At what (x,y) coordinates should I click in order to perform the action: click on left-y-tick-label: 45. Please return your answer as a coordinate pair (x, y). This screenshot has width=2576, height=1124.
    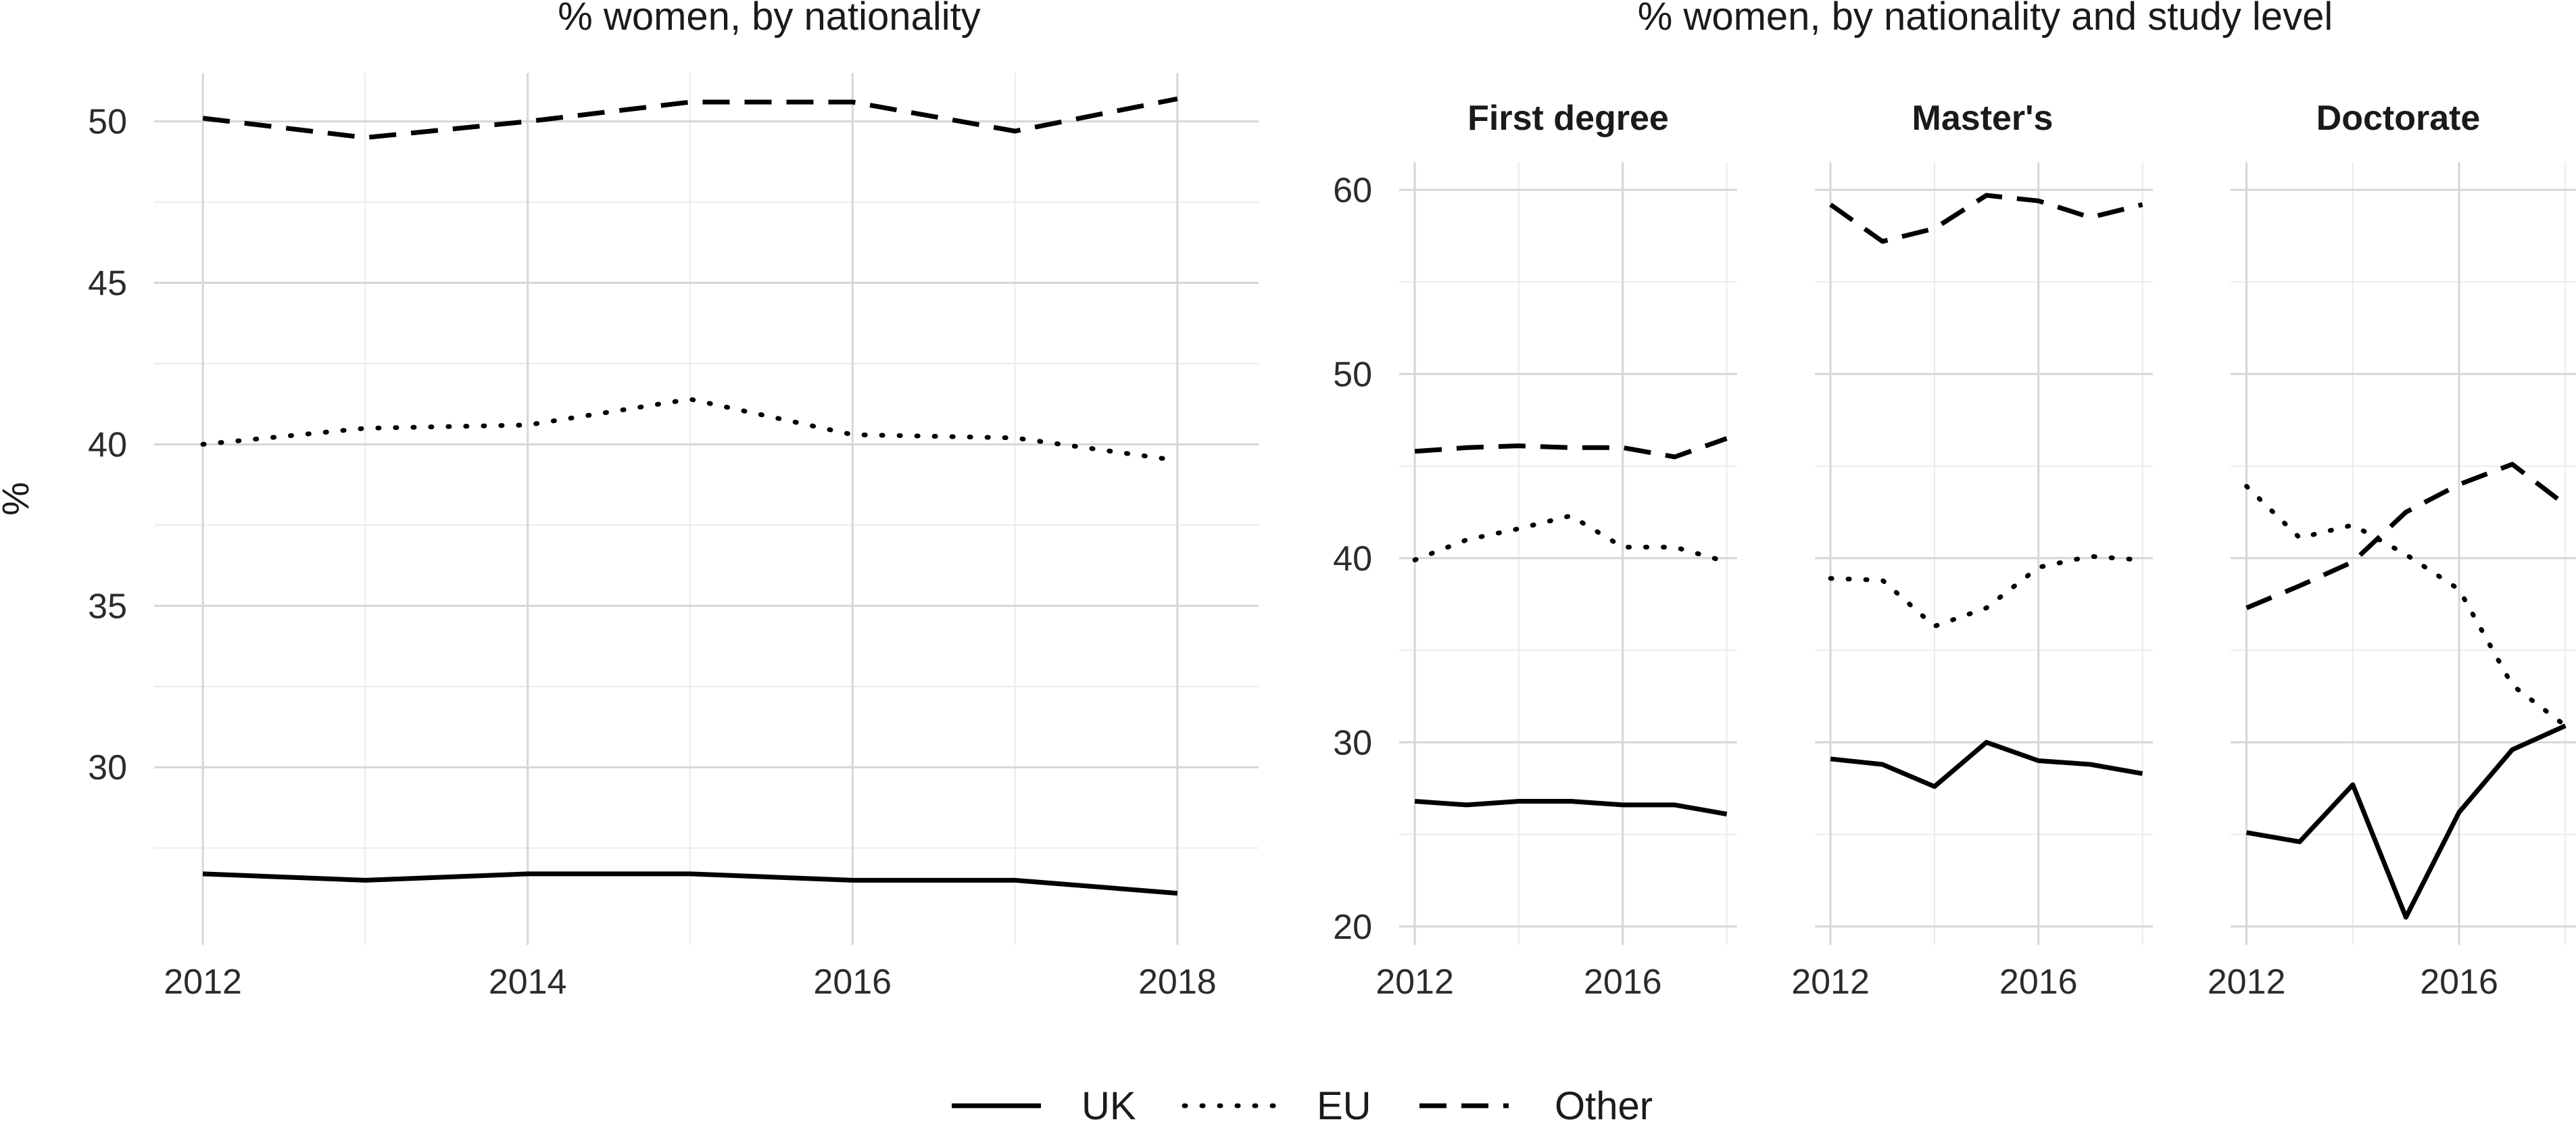
    Looking at the image, I should click on (108, 283).